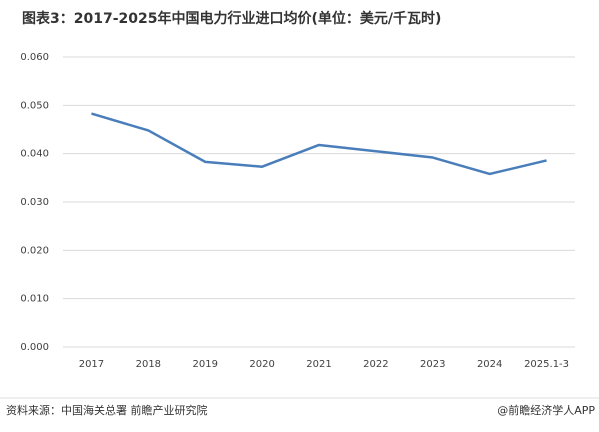 This screenshot has width=599, height=432. Describe the element at coordinates (148, 364) in the screenshot. I see `x-tick-label: 2018` at that location.